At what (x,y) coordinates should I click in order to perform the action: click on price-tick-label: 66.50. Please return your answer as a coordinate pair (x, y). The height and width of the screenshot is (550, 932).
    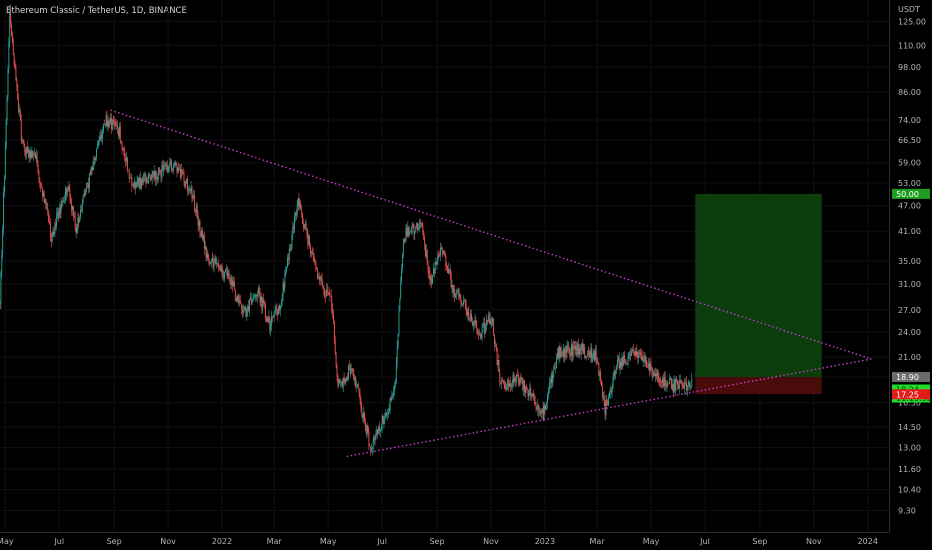
    Looking at the image, I should click on (909, 140).